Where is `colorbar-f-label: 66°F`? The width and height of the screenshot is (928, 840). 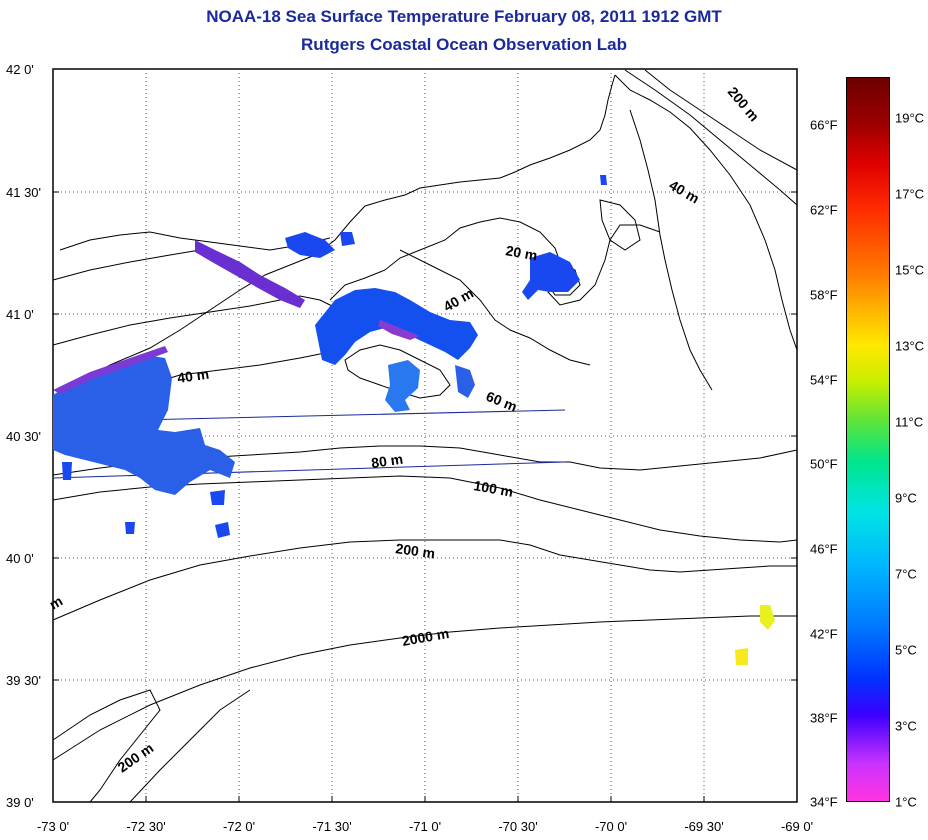
colorbar-f-label: 66°F is located at coordinates (824, 125).